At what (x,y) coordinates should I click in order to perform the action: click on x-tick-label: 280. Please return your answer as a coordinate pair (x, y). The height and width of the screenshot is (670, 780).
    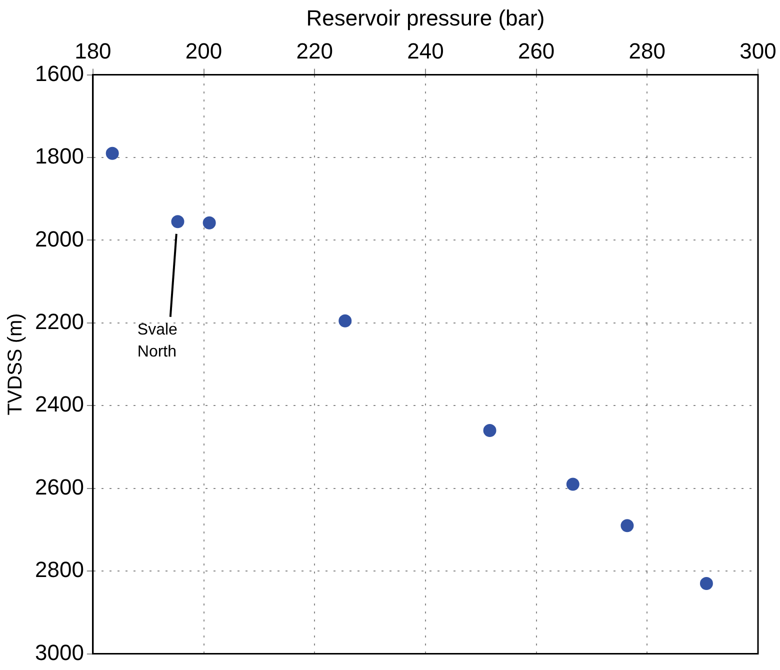
    Looking at the image, I should click on (647, 51).